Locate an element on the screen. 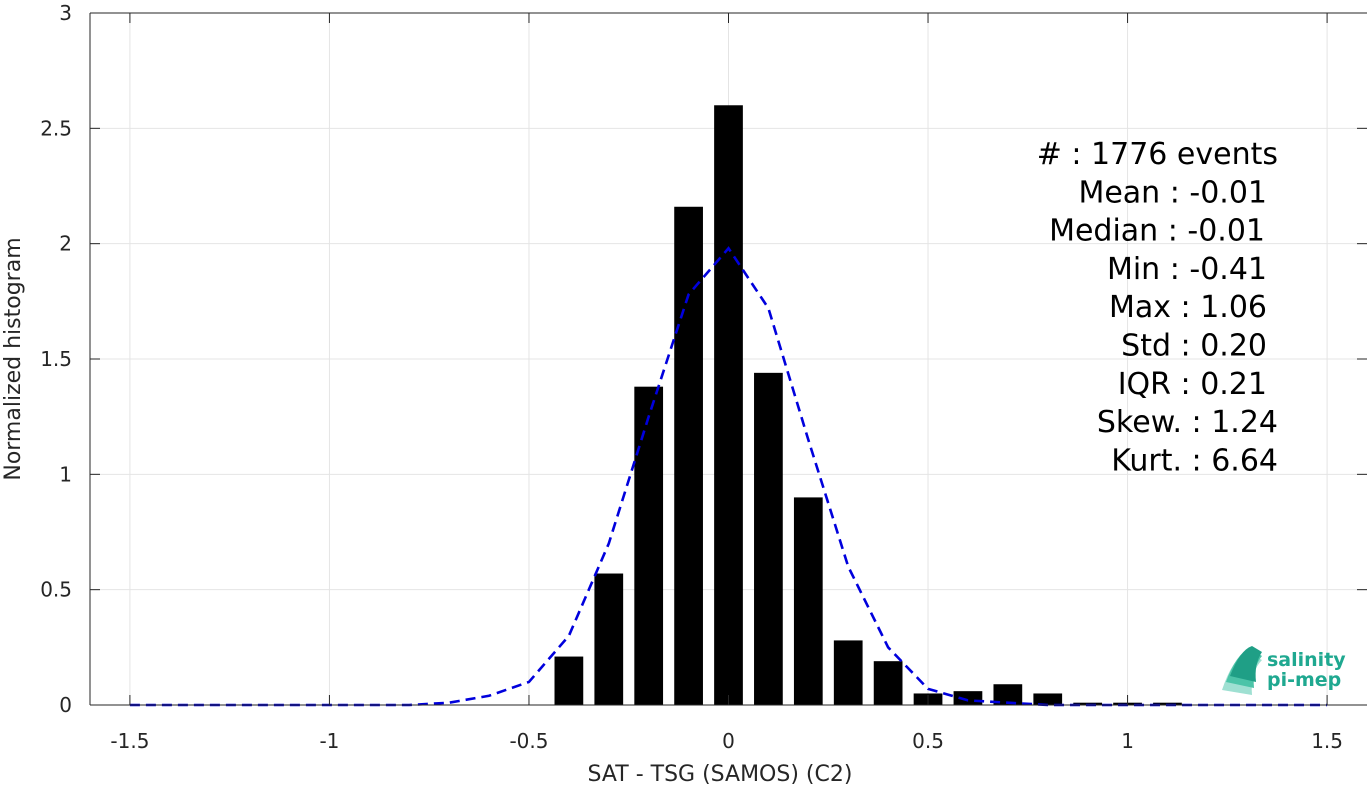 The height and width of the screenshot is (785, 1367). y-tick-label: 2 is located at coordinates (65, 244).